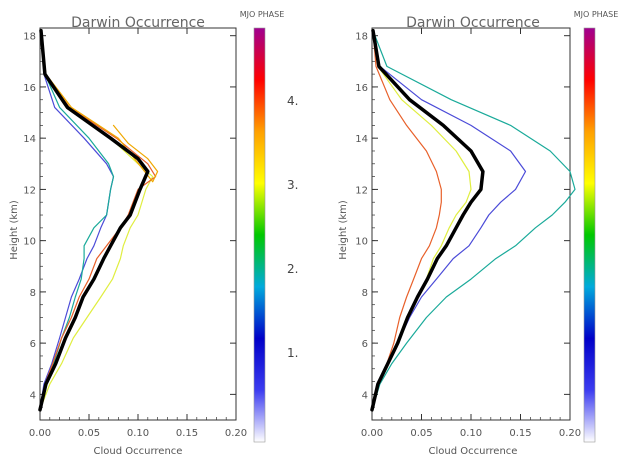  I want to click on left-y-tick-label: 10, so click(29, 242).